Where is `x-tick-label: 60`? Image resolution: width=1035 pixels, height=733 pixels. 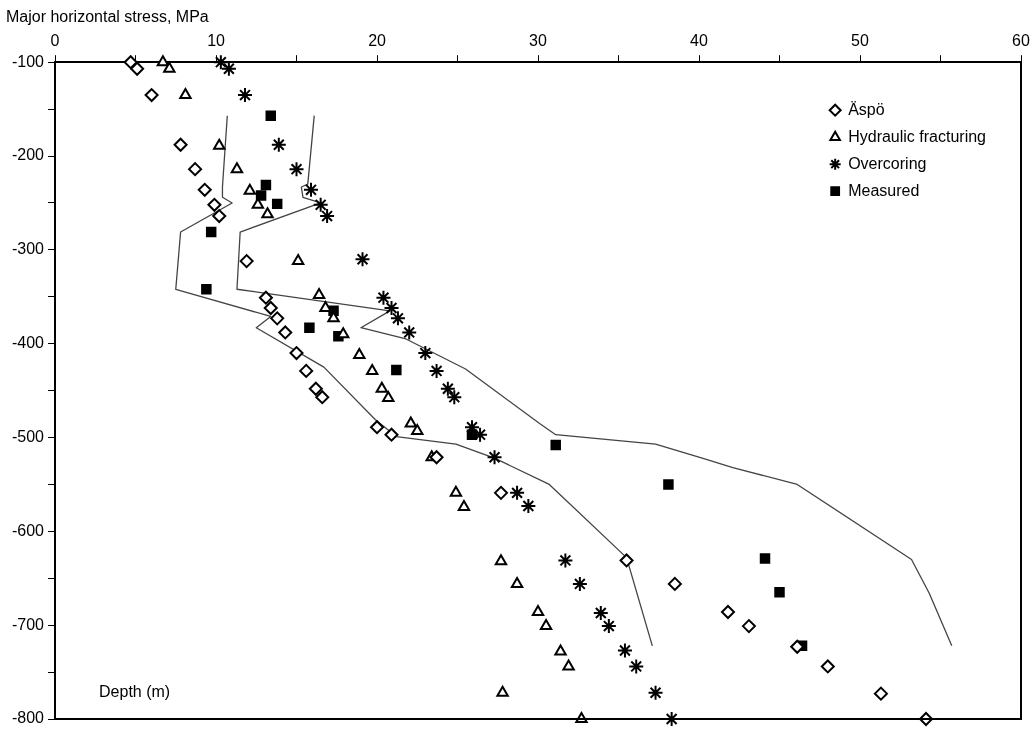
x-tick-label: 60 is located at coordinates (1021, 41).